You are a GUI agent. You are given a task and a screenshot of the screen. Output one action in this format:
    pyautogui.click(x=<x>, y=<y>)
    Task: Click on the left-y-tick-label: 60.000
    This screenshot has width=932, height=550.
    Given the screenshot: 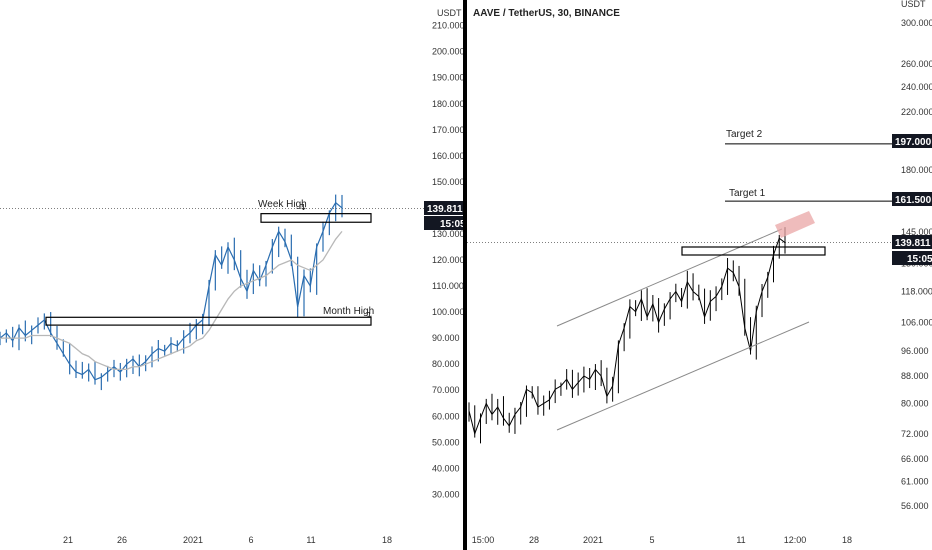 What is the action you would take?
    pyautogui.click(x=446, y=416)
    